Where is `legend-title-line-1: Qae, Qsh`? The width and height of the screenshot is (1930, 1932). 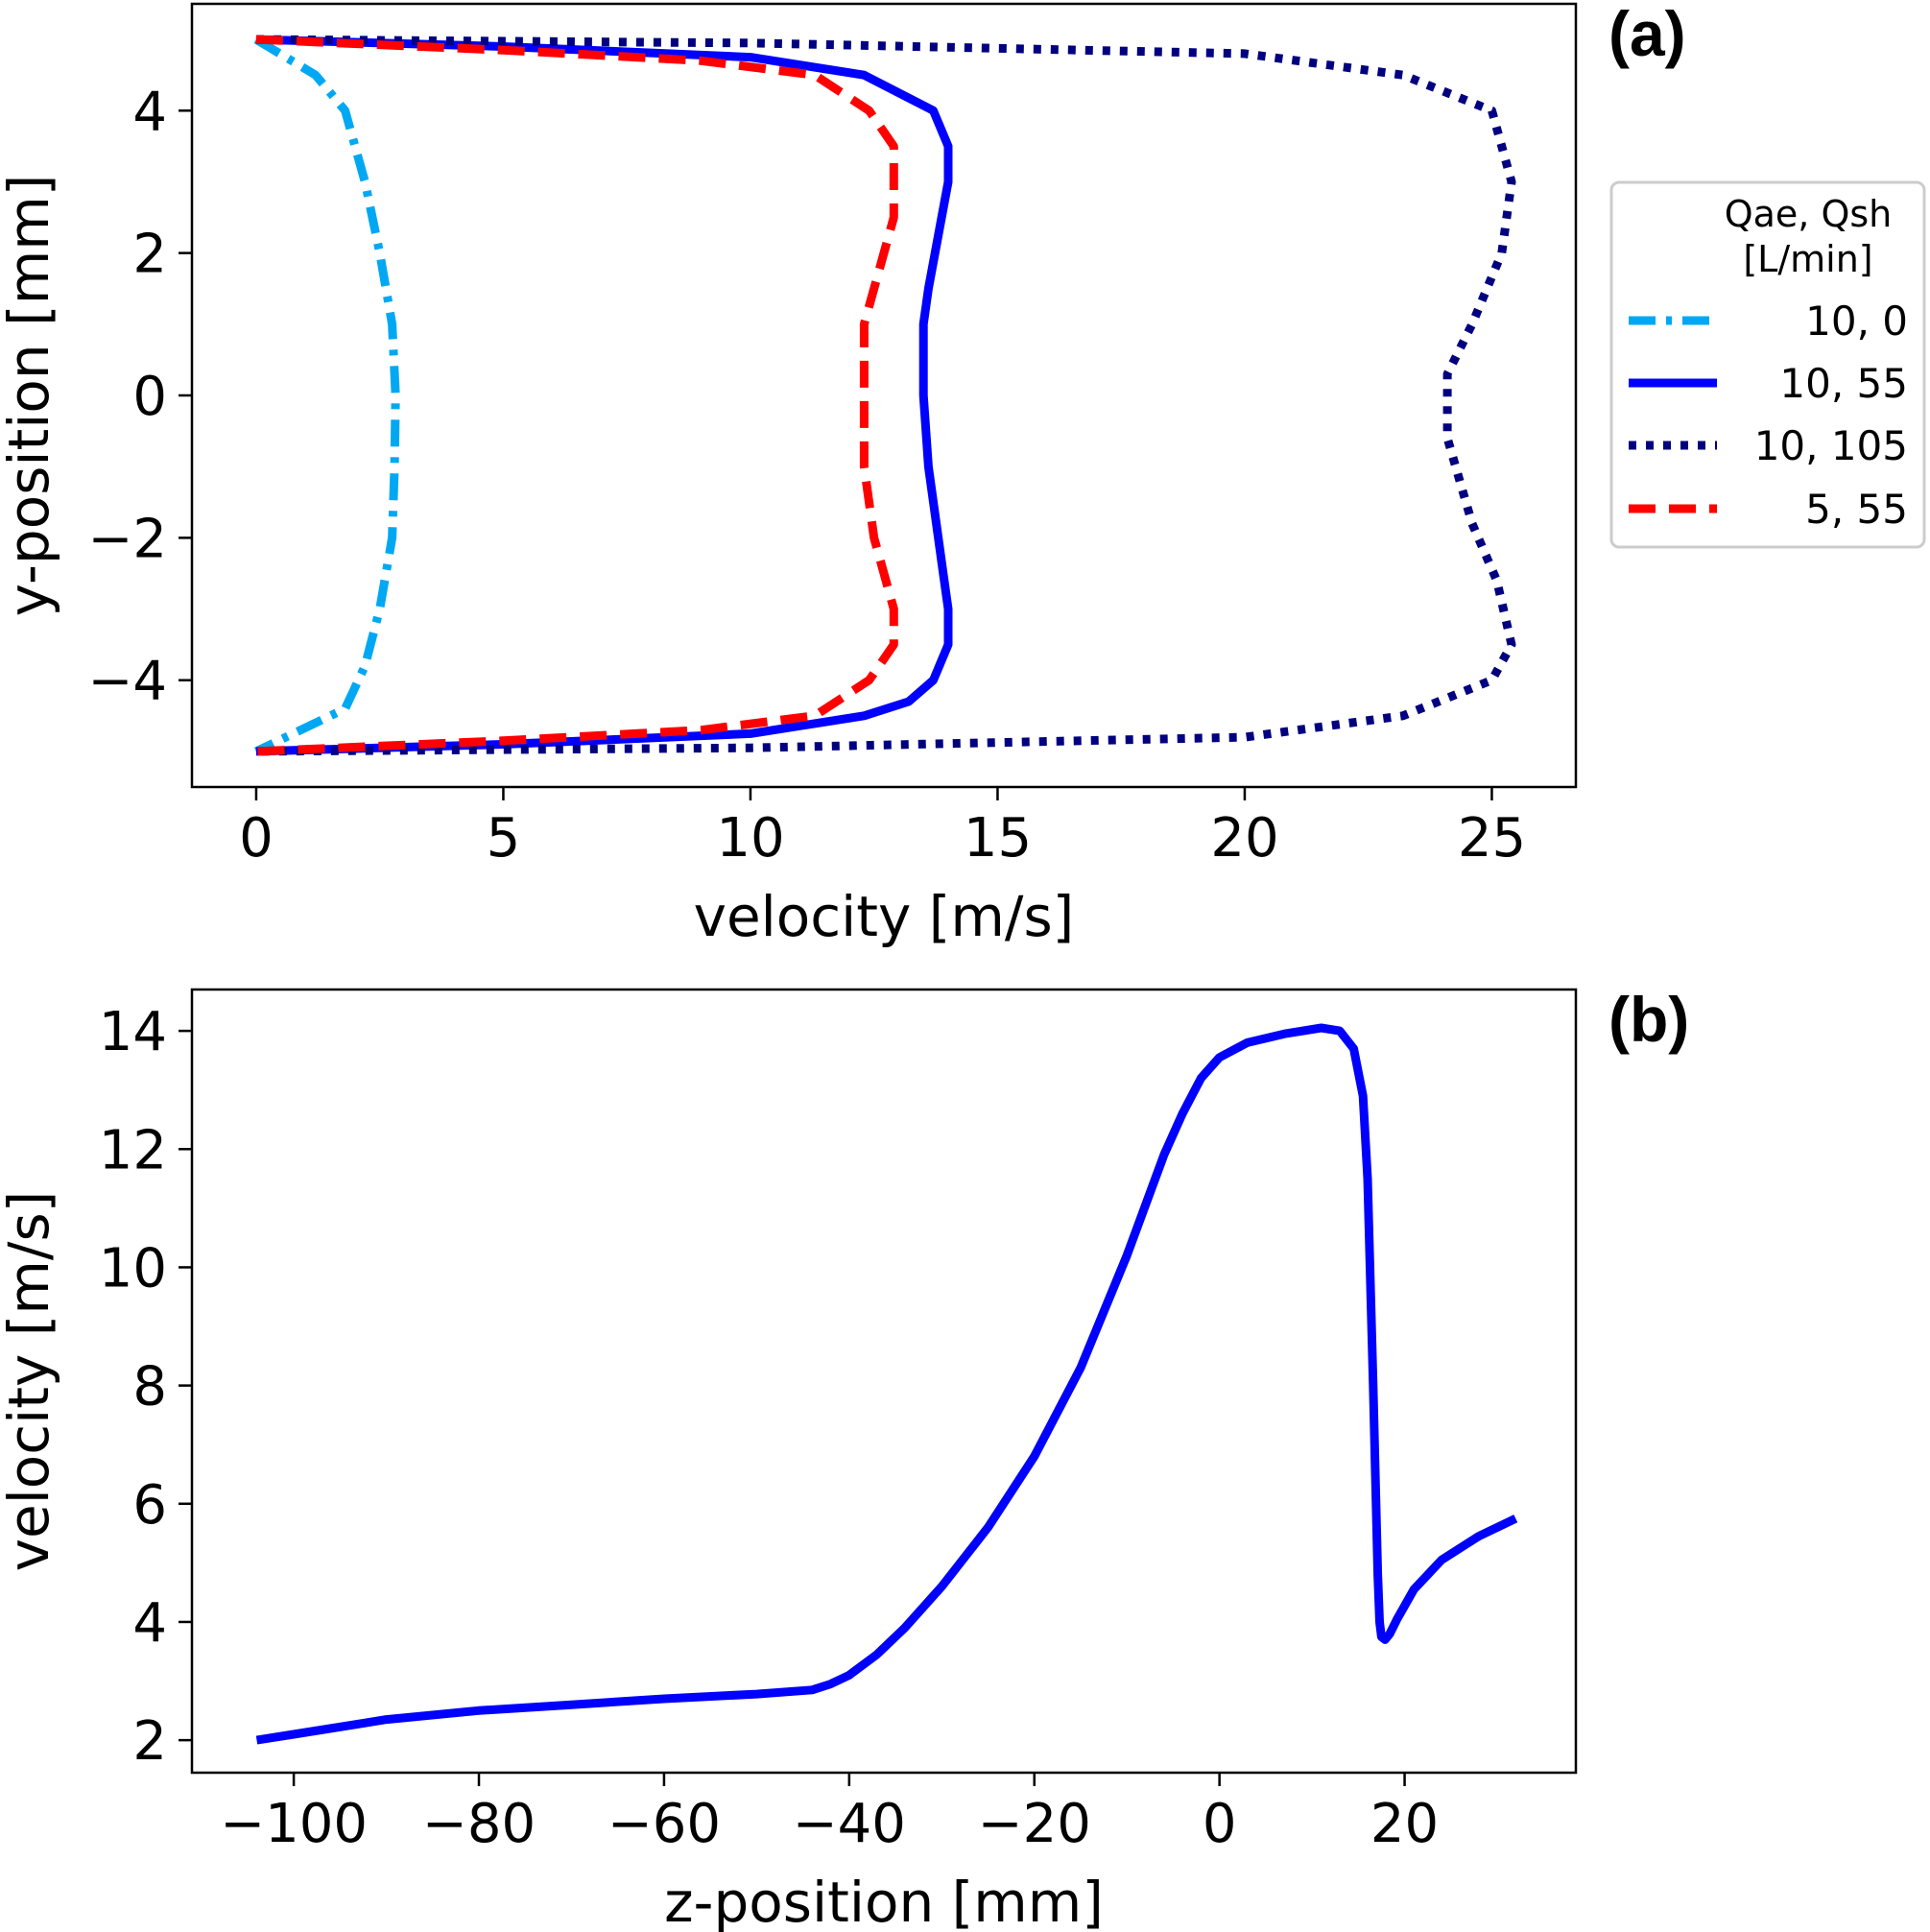 legend-title-line-1: Qae, Qsh is located at coordinates (1809, 214).